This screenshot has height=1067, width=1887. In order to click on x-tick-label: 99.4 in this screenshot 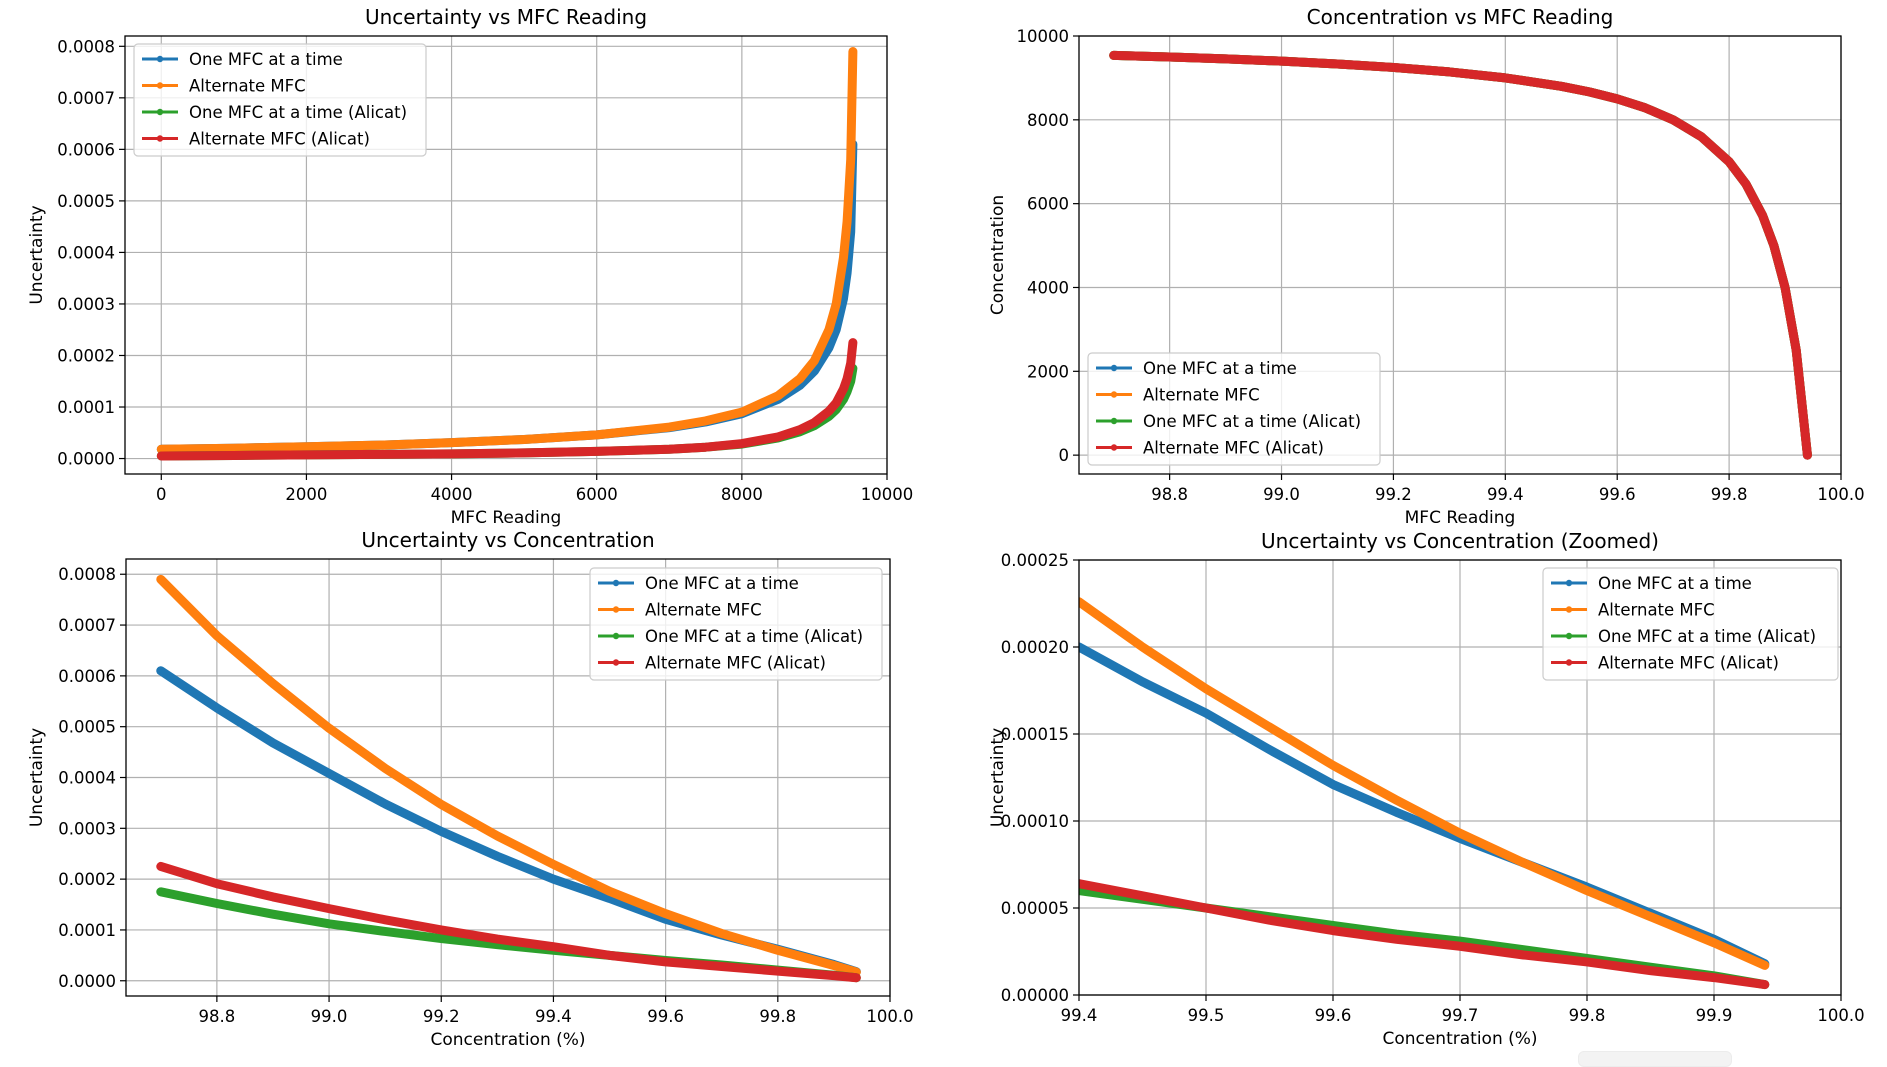, I will do `click(553, 1016)`.